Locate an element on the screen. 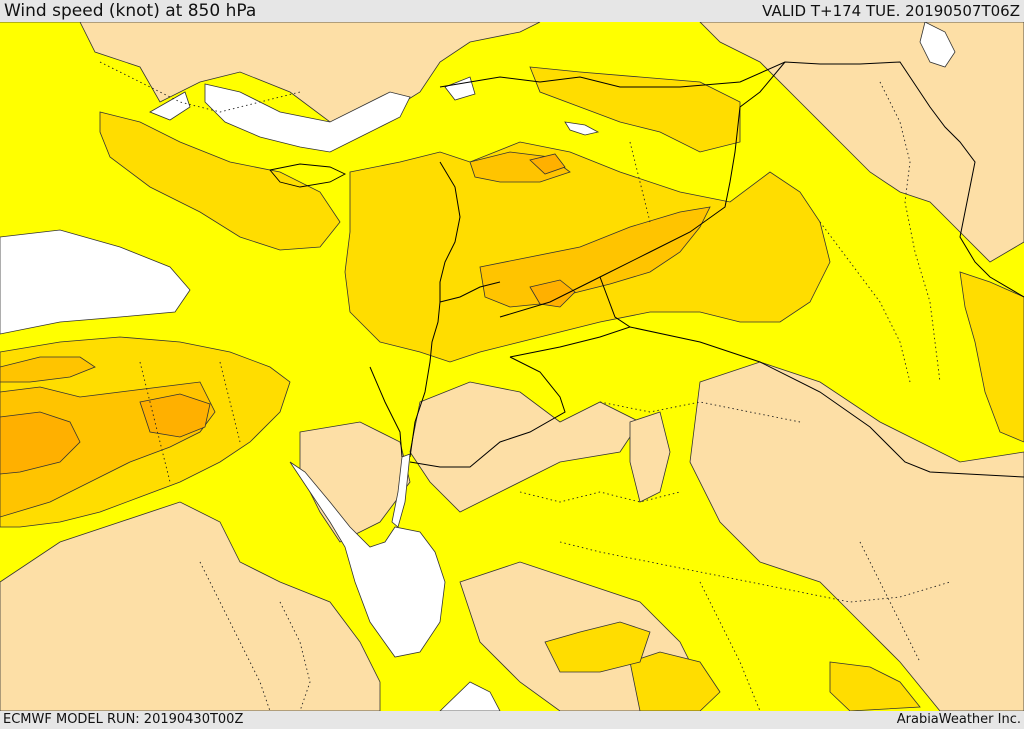 This screenshot has height=729, width=1024. red-sea is located at coordinates (367, 559).